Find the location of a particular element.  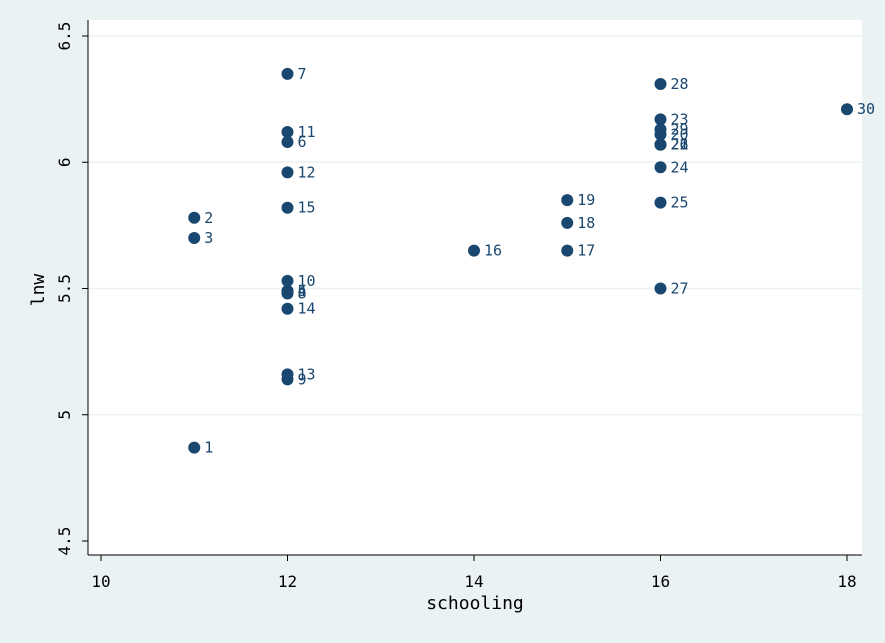

data-point-label: 2 is located at coordinates (208, 218).